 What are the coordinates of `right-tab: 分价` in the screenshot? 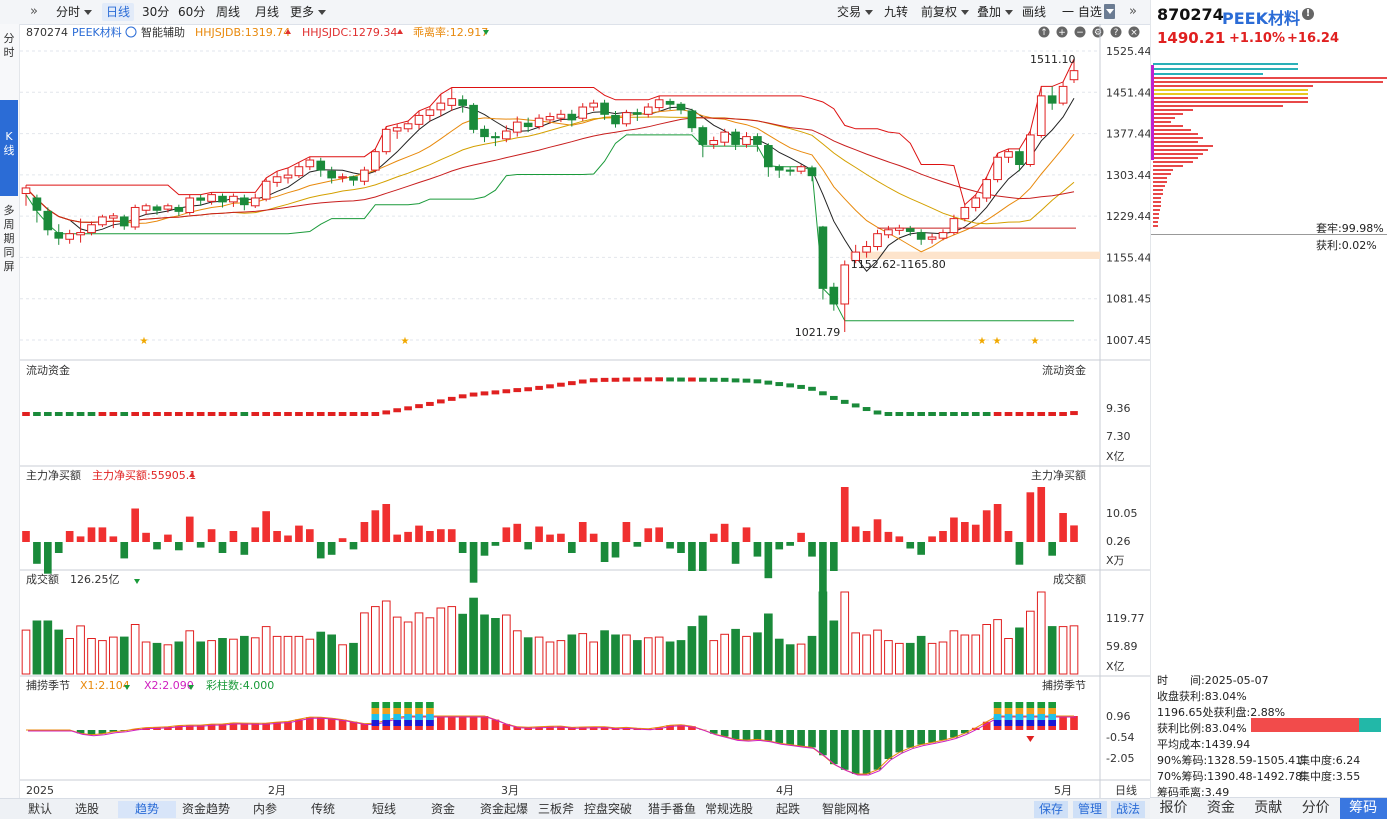 It's located at (1315, 808).